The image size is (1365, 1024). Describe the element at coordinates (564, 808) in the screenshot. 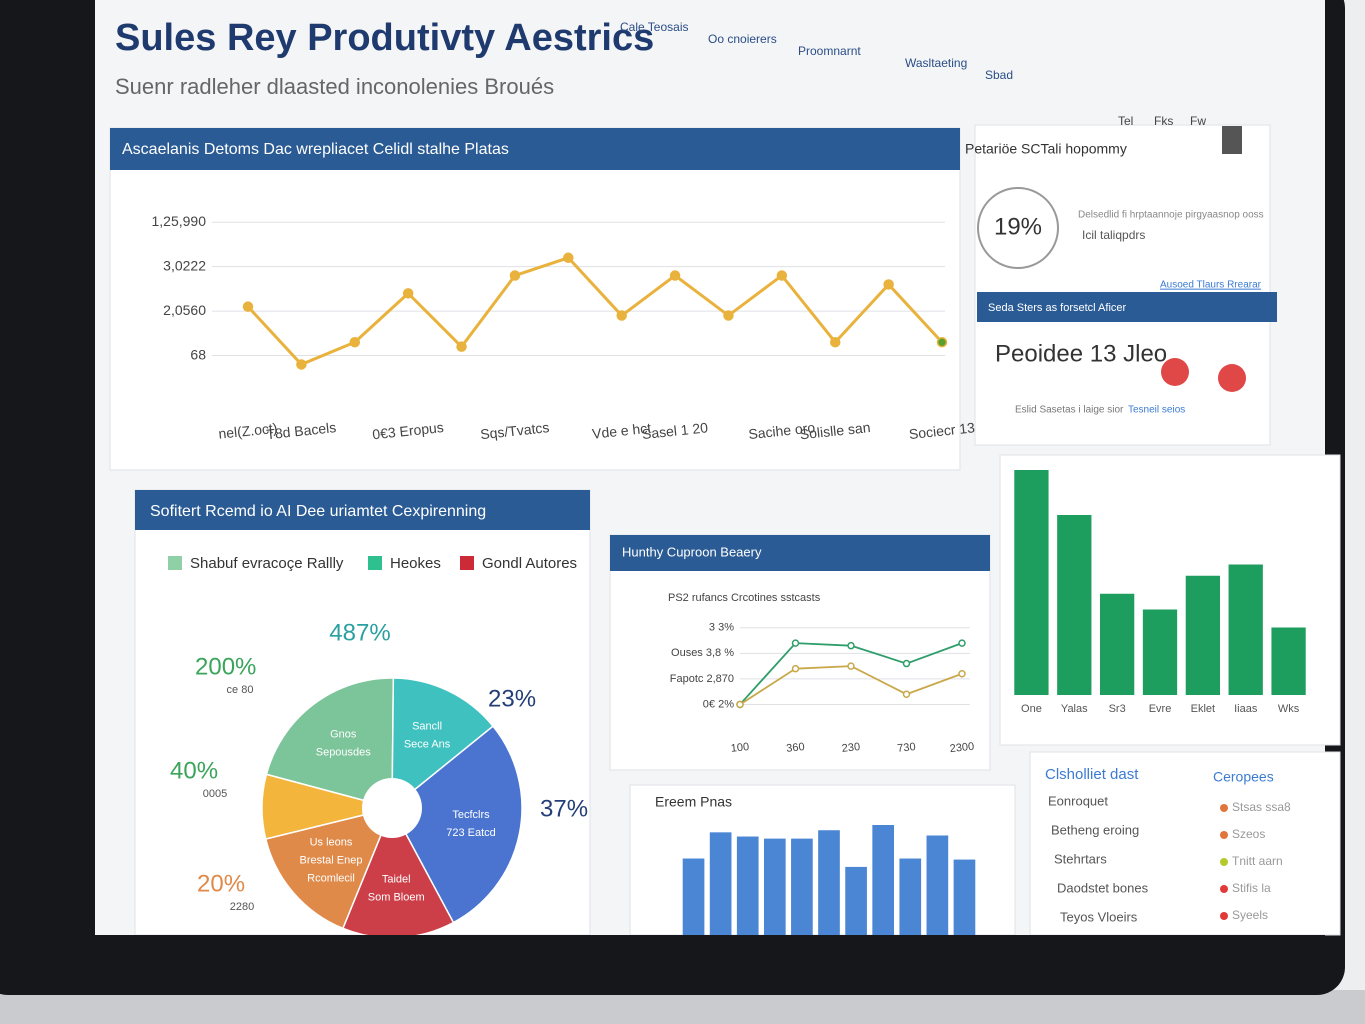

I see `annotation: 37%` at that location.